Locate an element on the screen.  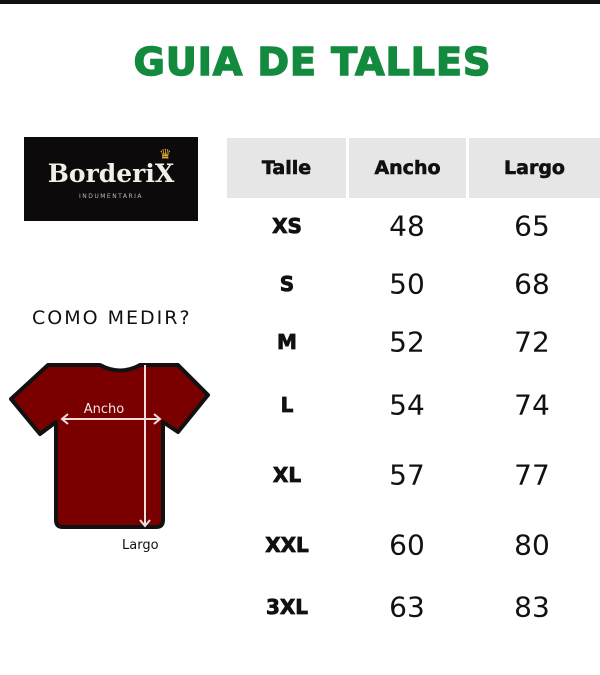
length-label: Largo is located at coordinates (140, 545).